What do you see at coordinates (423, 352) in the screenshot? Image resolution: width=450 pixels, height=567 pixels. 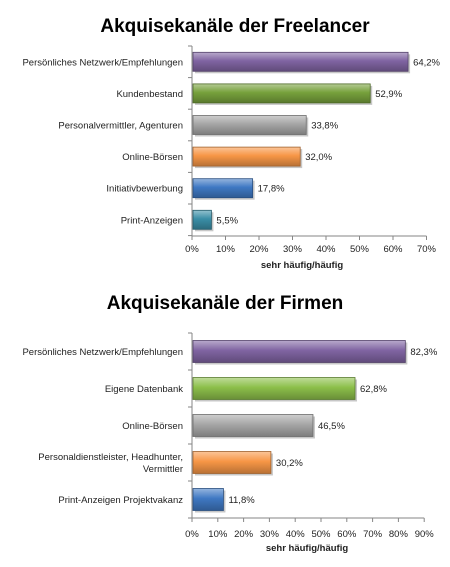 I see `bar-value-label: 82,3%` at bounding box center [423, 352].